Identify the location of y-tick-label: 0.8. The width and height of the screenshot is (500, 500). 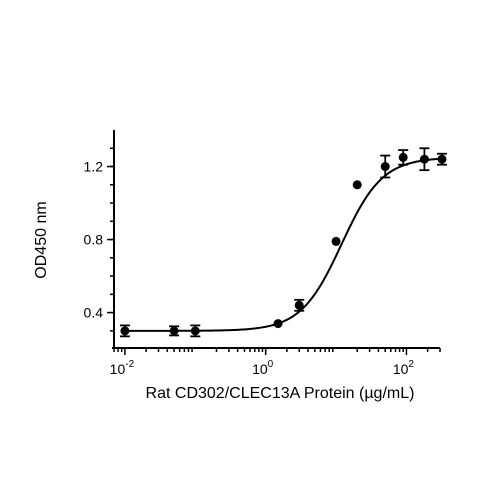
(94, 240).